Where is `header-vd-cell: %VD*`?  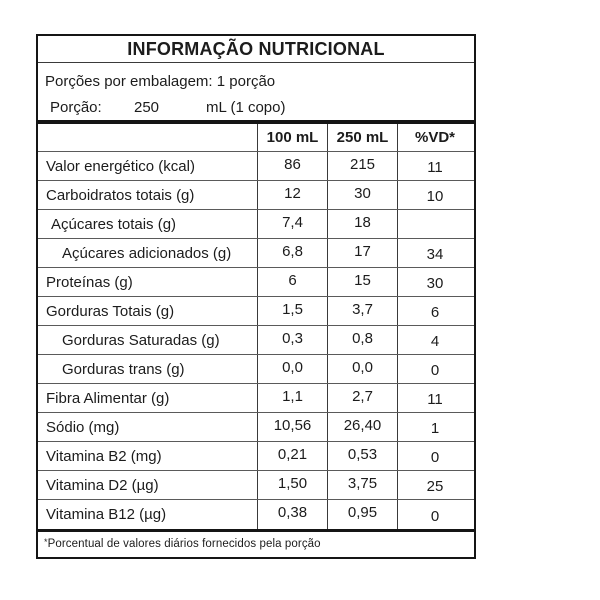
header-vd-cell: %VD* is located at coordinates (434, 137).